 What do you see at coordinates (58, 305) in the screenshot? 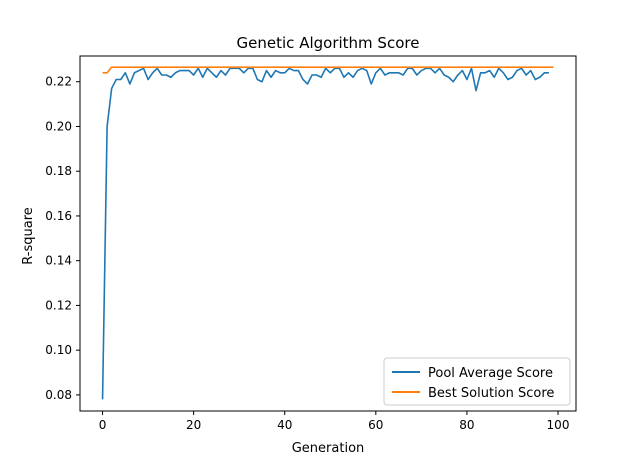
I see `y-tick-label: 0.12` at bounding box center [58, 305].